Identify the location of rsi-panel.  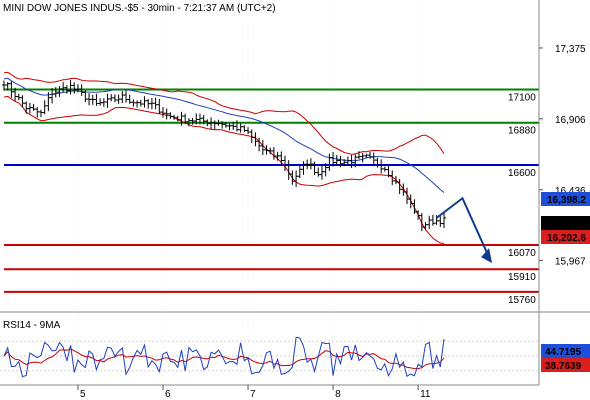
(269, 357).